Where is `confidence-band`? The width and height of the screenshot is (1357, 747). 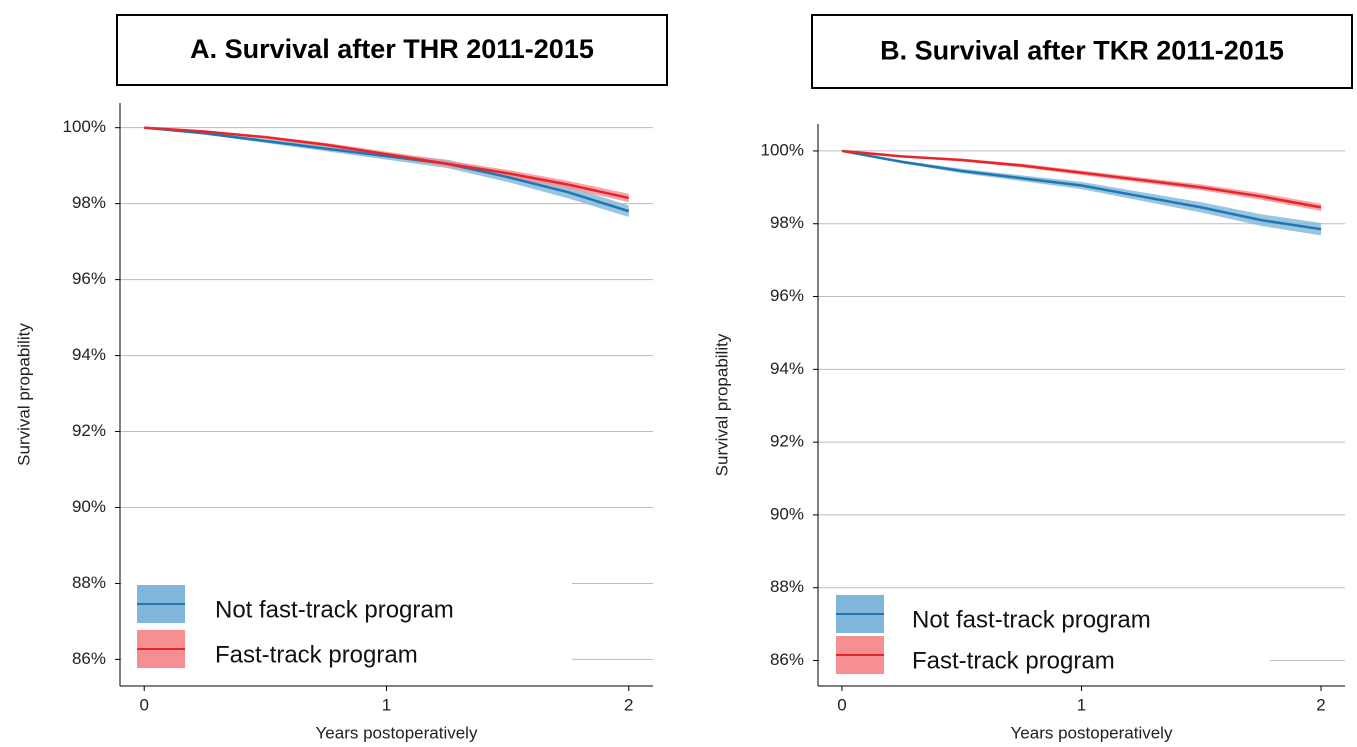
confidence-band is located at coordinates (1081, 180).